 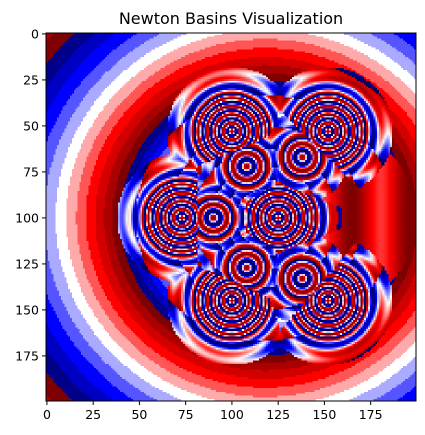 What do you see at coordinates (27, 309) in the screenshot?
I see `y-tick-label: 150` at bounding box center [27, 309].